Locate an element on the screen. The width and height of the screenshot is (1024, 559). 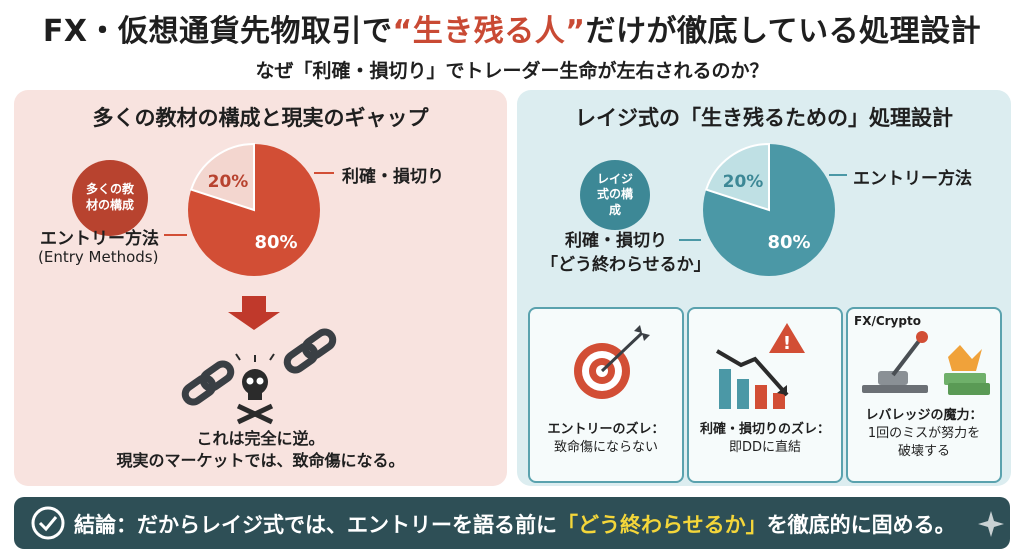
money-icon is located at coordinates (965, 379).